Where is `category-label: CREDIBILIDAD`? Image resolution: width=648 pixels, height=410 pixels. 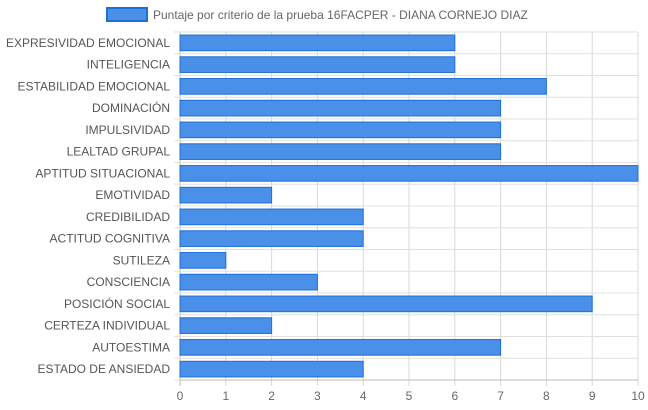
category-label: CREDIBILIDAD is located at coordinates (128, 217).